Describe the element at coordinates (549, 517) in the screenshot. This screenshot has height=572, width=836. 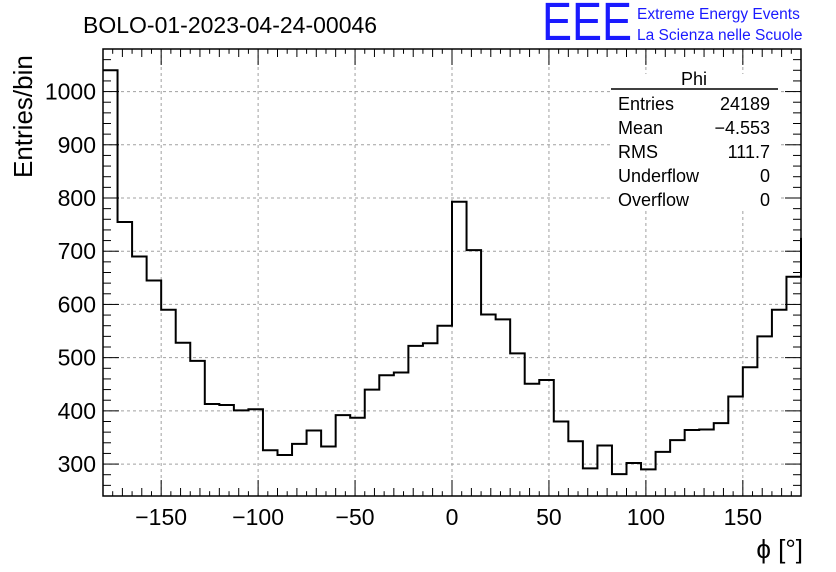
I see `x-tick-label: 50` at that location.